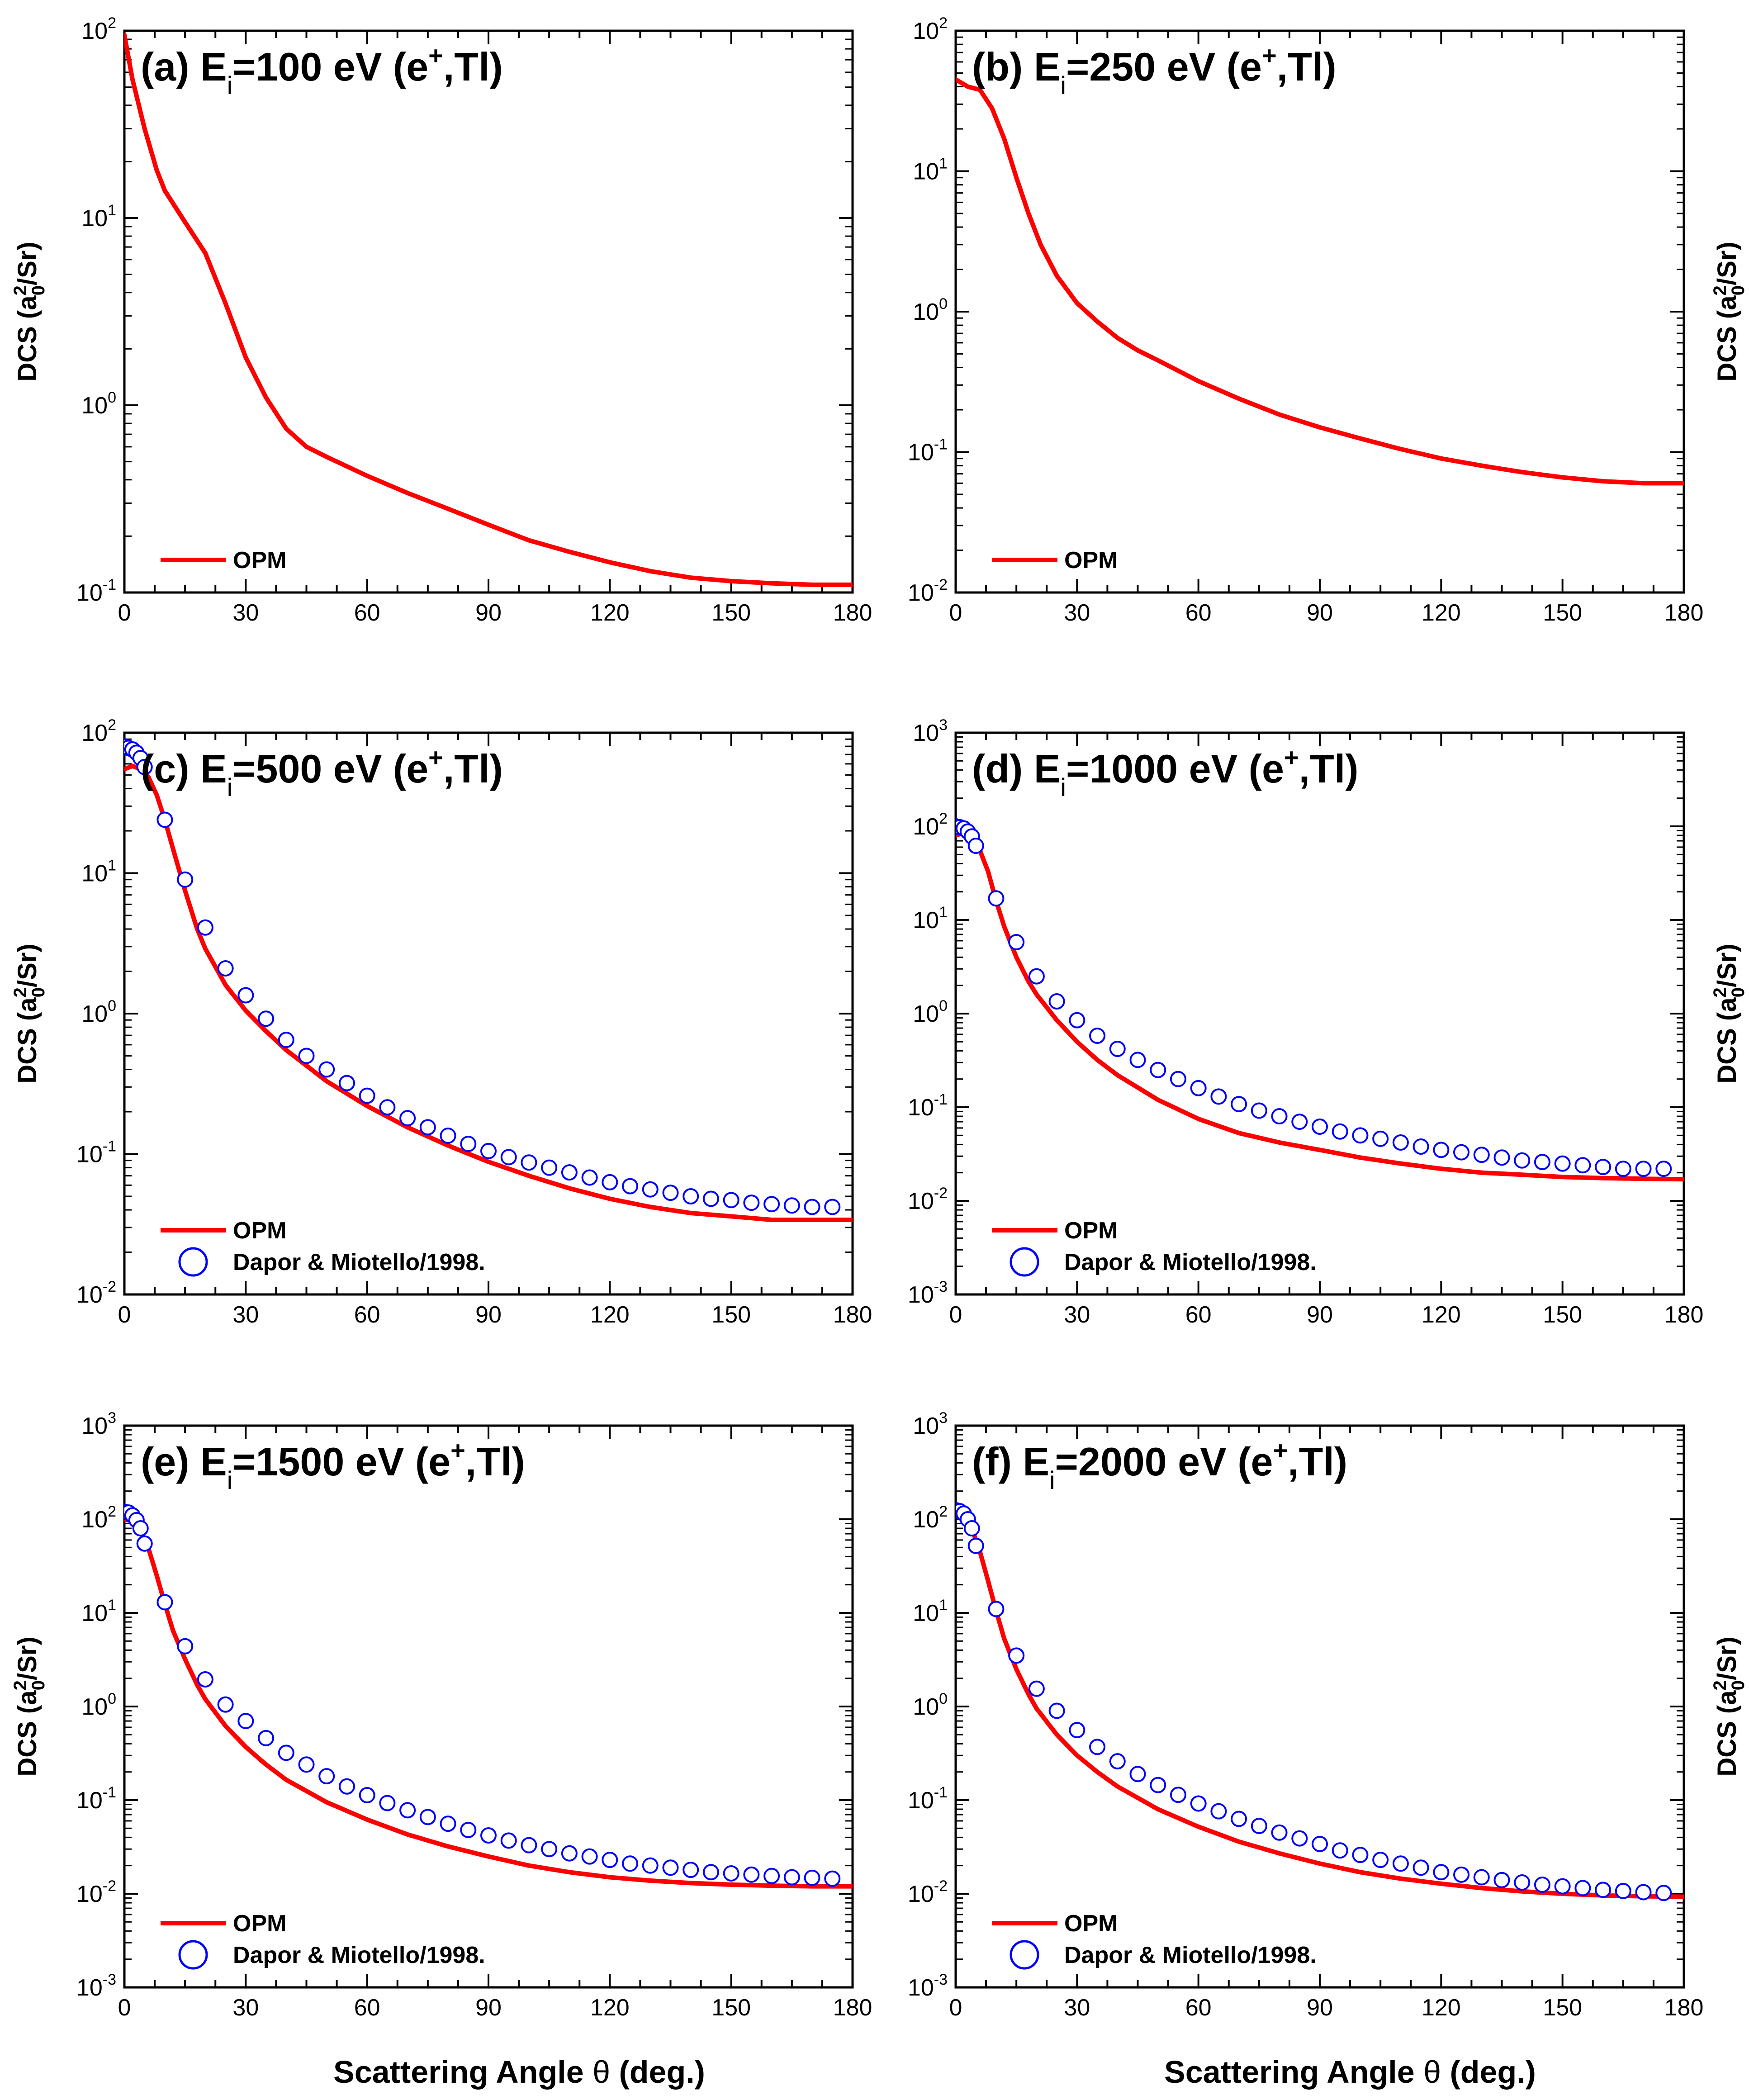  I want to click on y-tick-label: 10⁻³, so click(96, 1986).